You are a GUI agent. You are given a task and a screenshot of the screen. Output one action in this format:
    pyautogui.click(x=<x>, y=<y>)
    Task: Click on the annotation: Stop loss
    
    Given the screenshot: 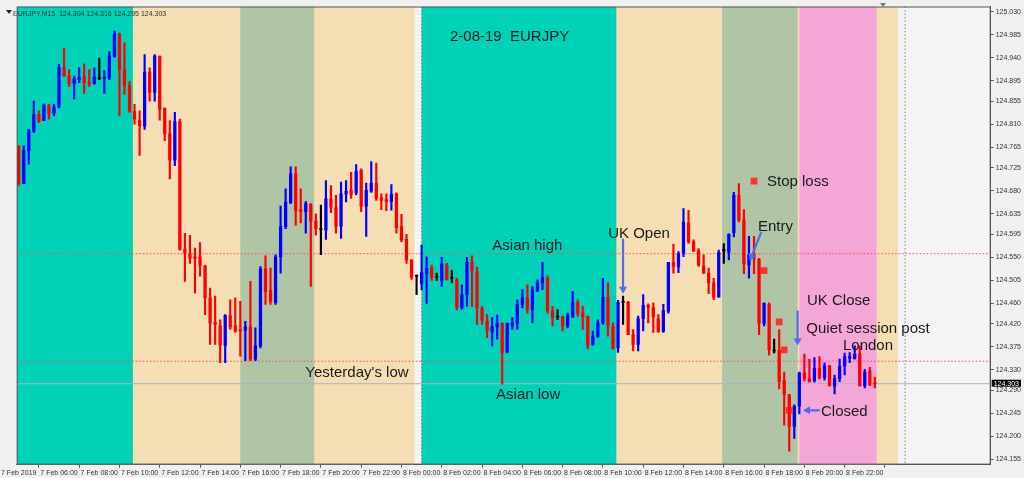 What is the action you would take?
    pyautogui.click(x=797, y=180)
    